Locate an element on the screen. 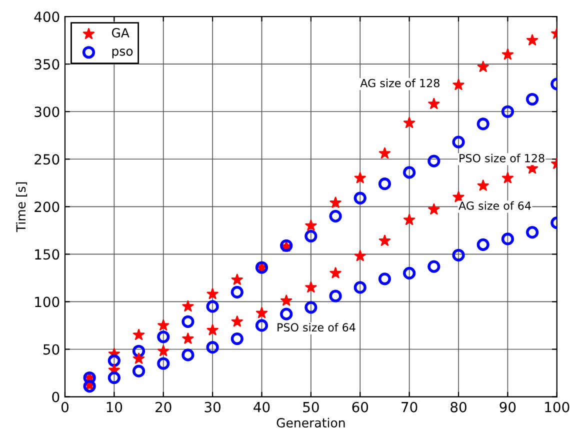 Image resolution: width=570 pixels, height=436 pixels. x-axis-title: Generation is located at coordinates (310, 423).